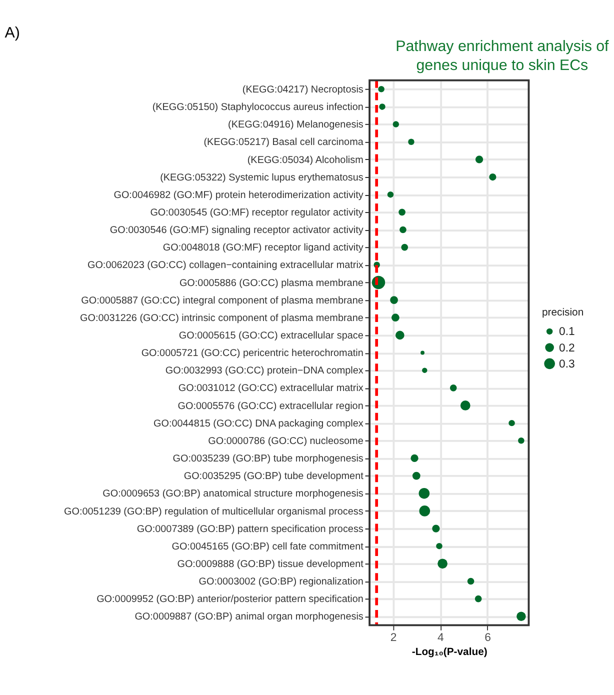 This screenshot has height=695, width=614. I want to click on y-tick-label: GO:0035239 (GO:BP) tube morphogenesis, so click(268, 459).